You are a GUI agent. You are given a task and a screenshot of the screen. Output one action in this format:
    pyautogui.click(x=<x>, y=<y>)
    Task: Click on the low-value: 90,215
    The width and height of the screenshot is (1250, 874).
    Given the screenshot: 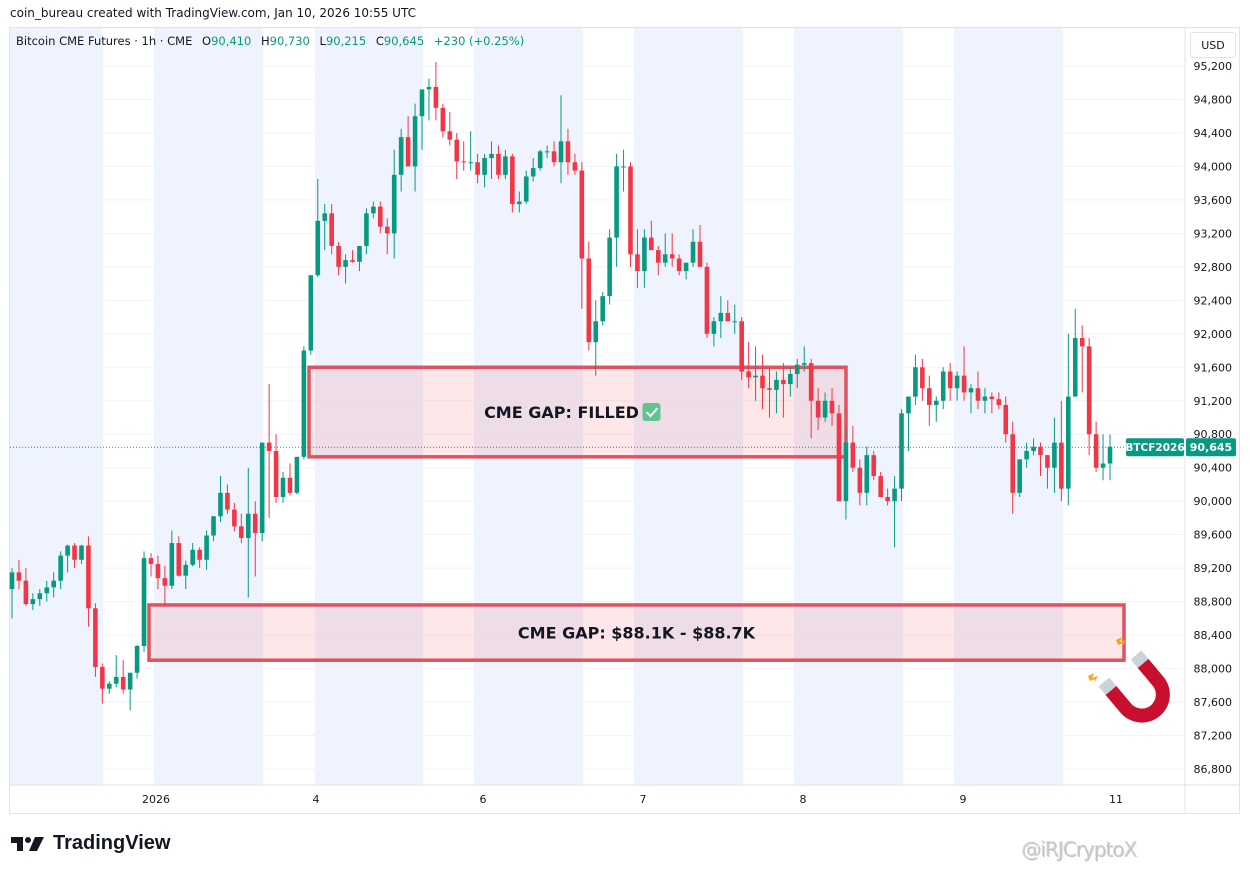 What is the action you would take?
    pyautogui.click(x=346, y=41)
    